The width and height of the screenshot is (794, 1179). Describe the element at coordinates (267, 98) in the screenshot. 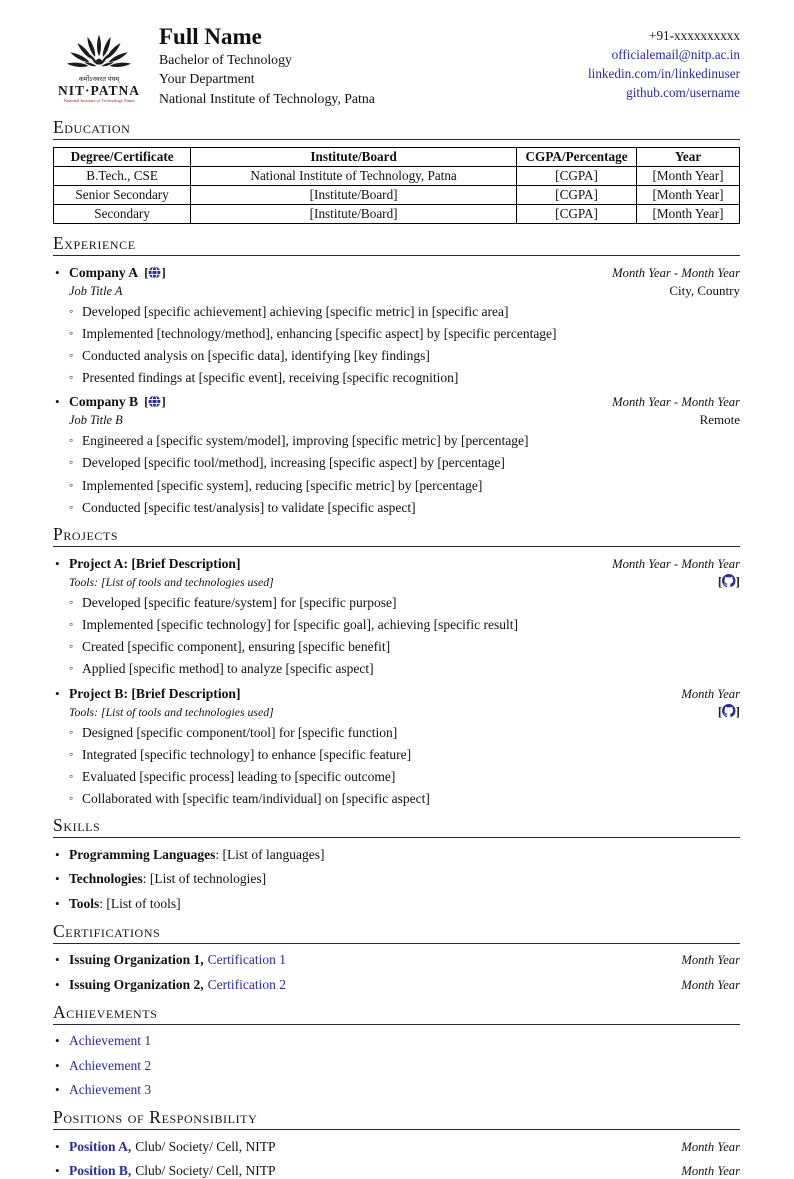

I see `institute-line: National Institute of Technology, Patna` at that location.